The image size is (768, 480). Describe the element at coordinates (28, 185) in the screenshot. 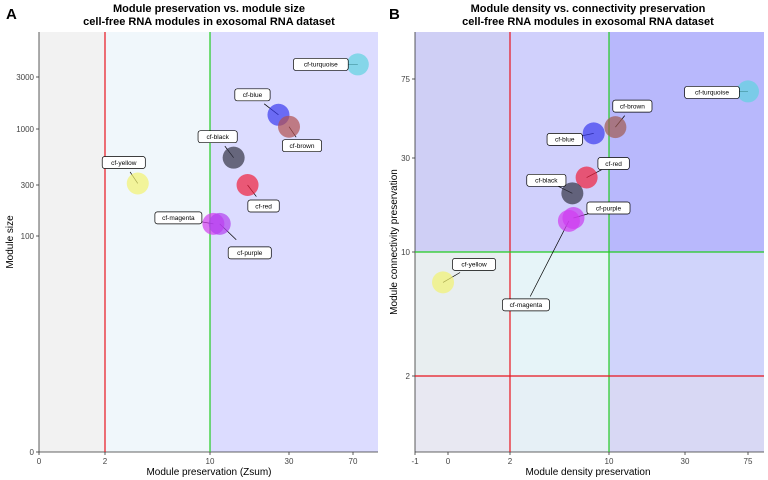

I see `y-tick-label: 300` at that location.